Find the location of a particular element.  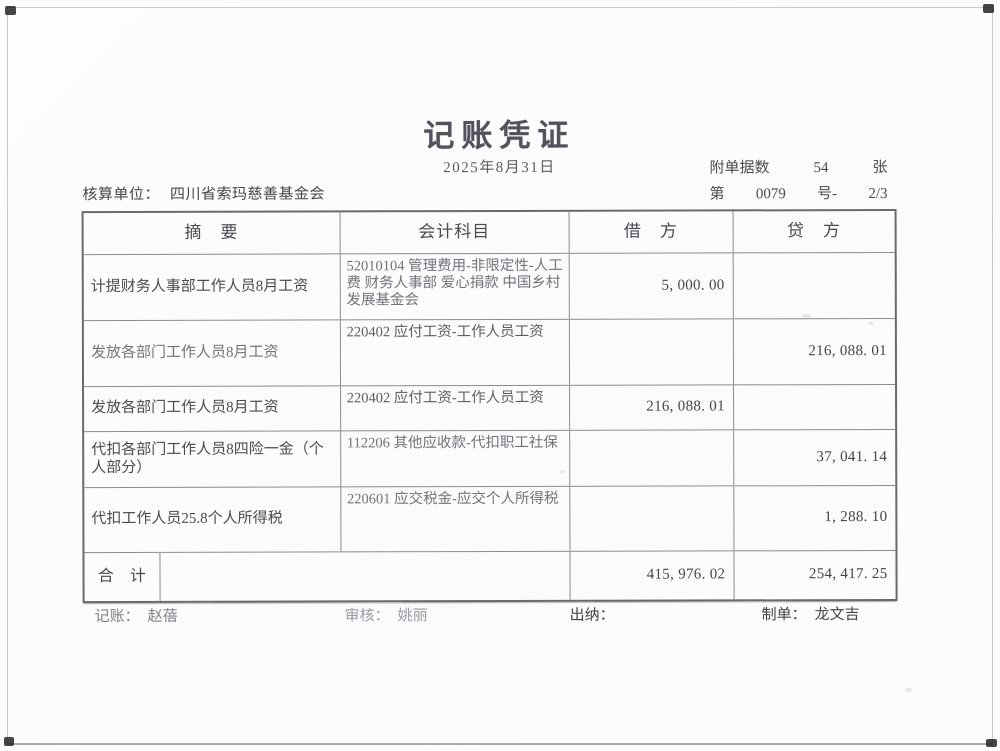

page-indicator: 2/3 is located at coordinates (877, 194).